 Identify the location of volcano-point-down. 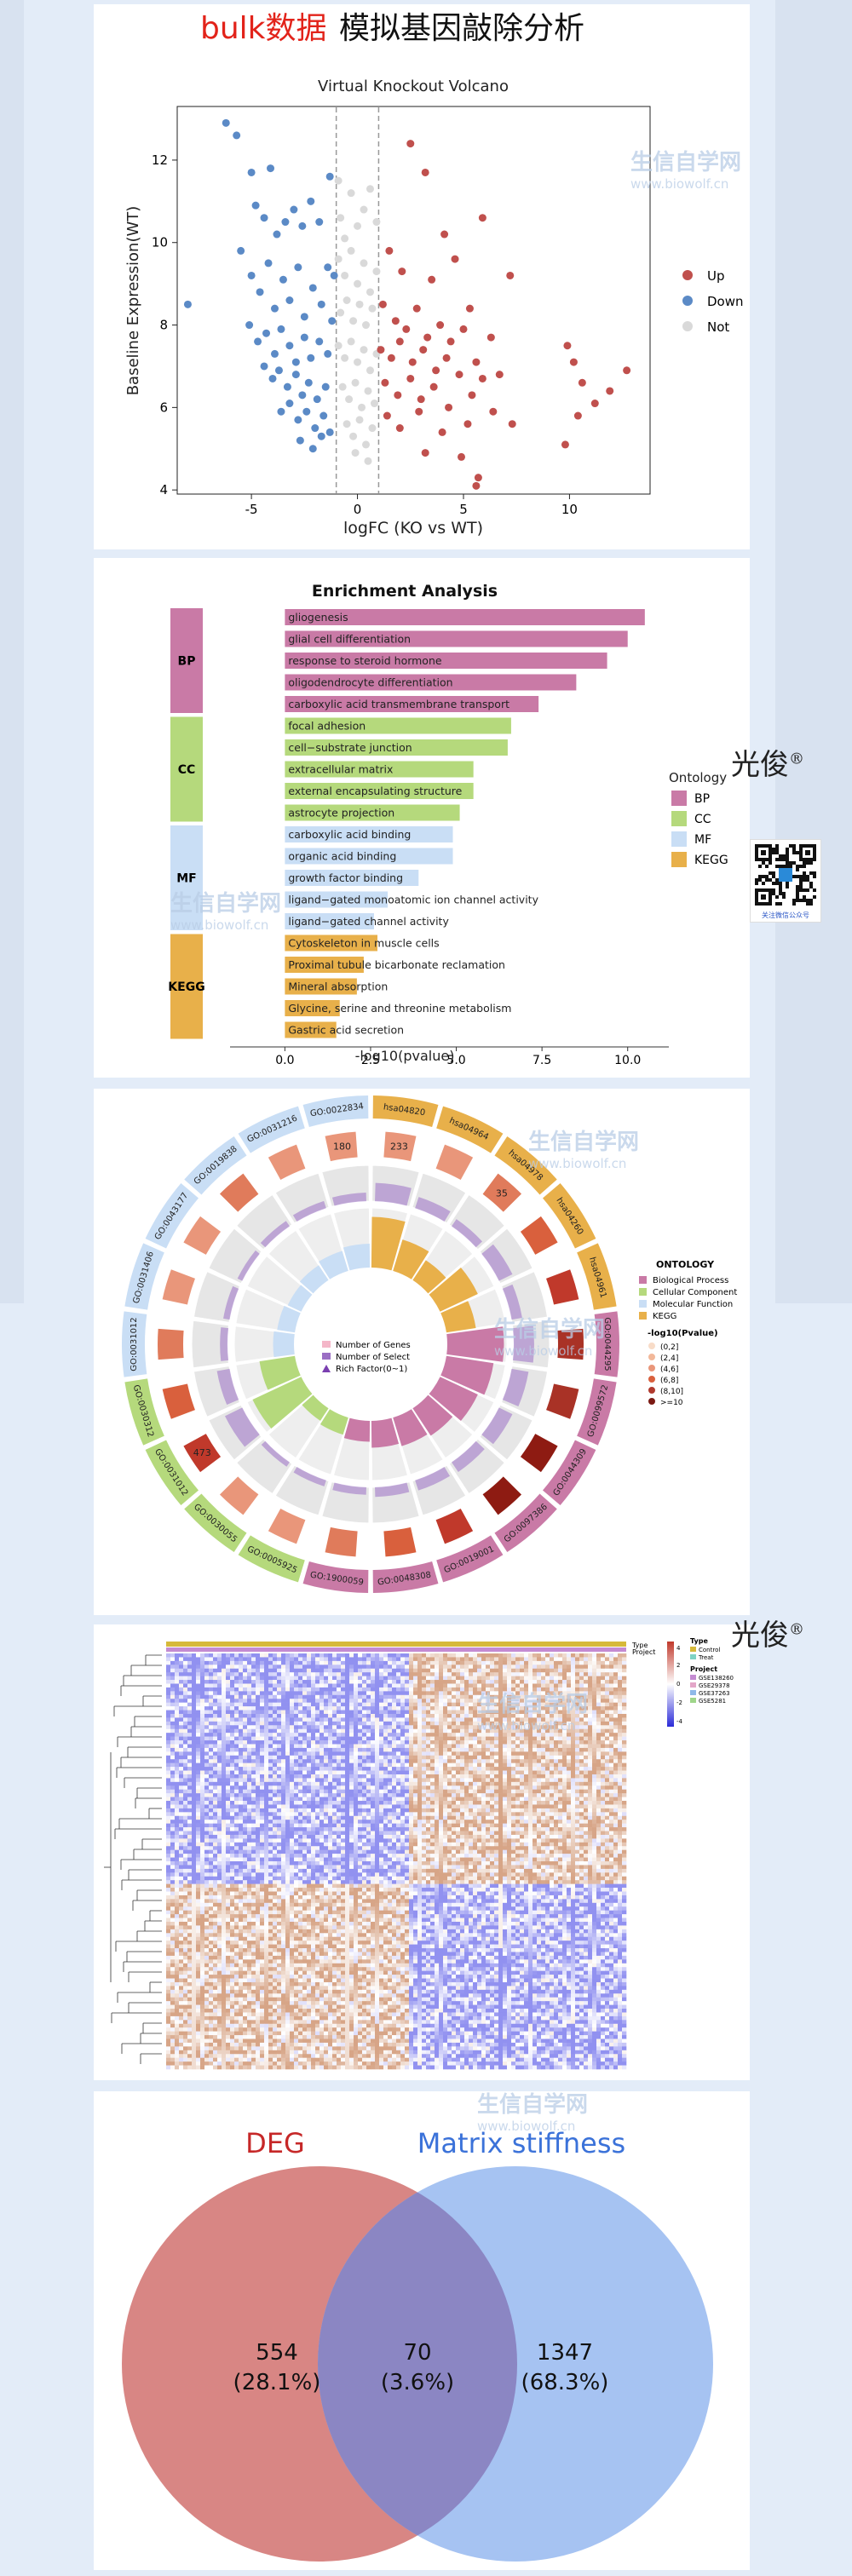
(268, 263).